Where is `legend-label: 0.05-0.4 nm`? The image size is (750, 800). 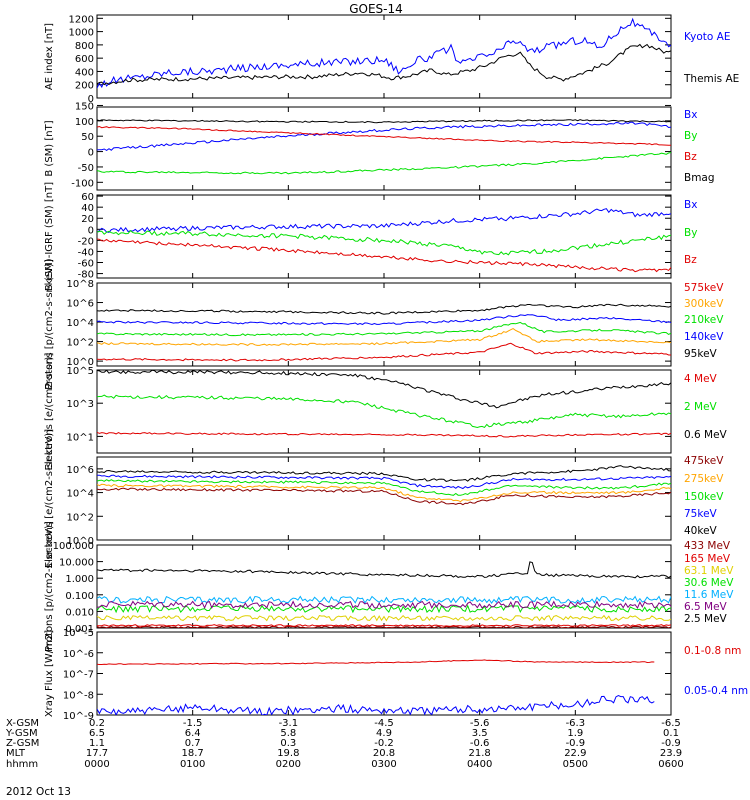 legend-label: 0.05-0.4 nm is located at coordinates (716, 691).